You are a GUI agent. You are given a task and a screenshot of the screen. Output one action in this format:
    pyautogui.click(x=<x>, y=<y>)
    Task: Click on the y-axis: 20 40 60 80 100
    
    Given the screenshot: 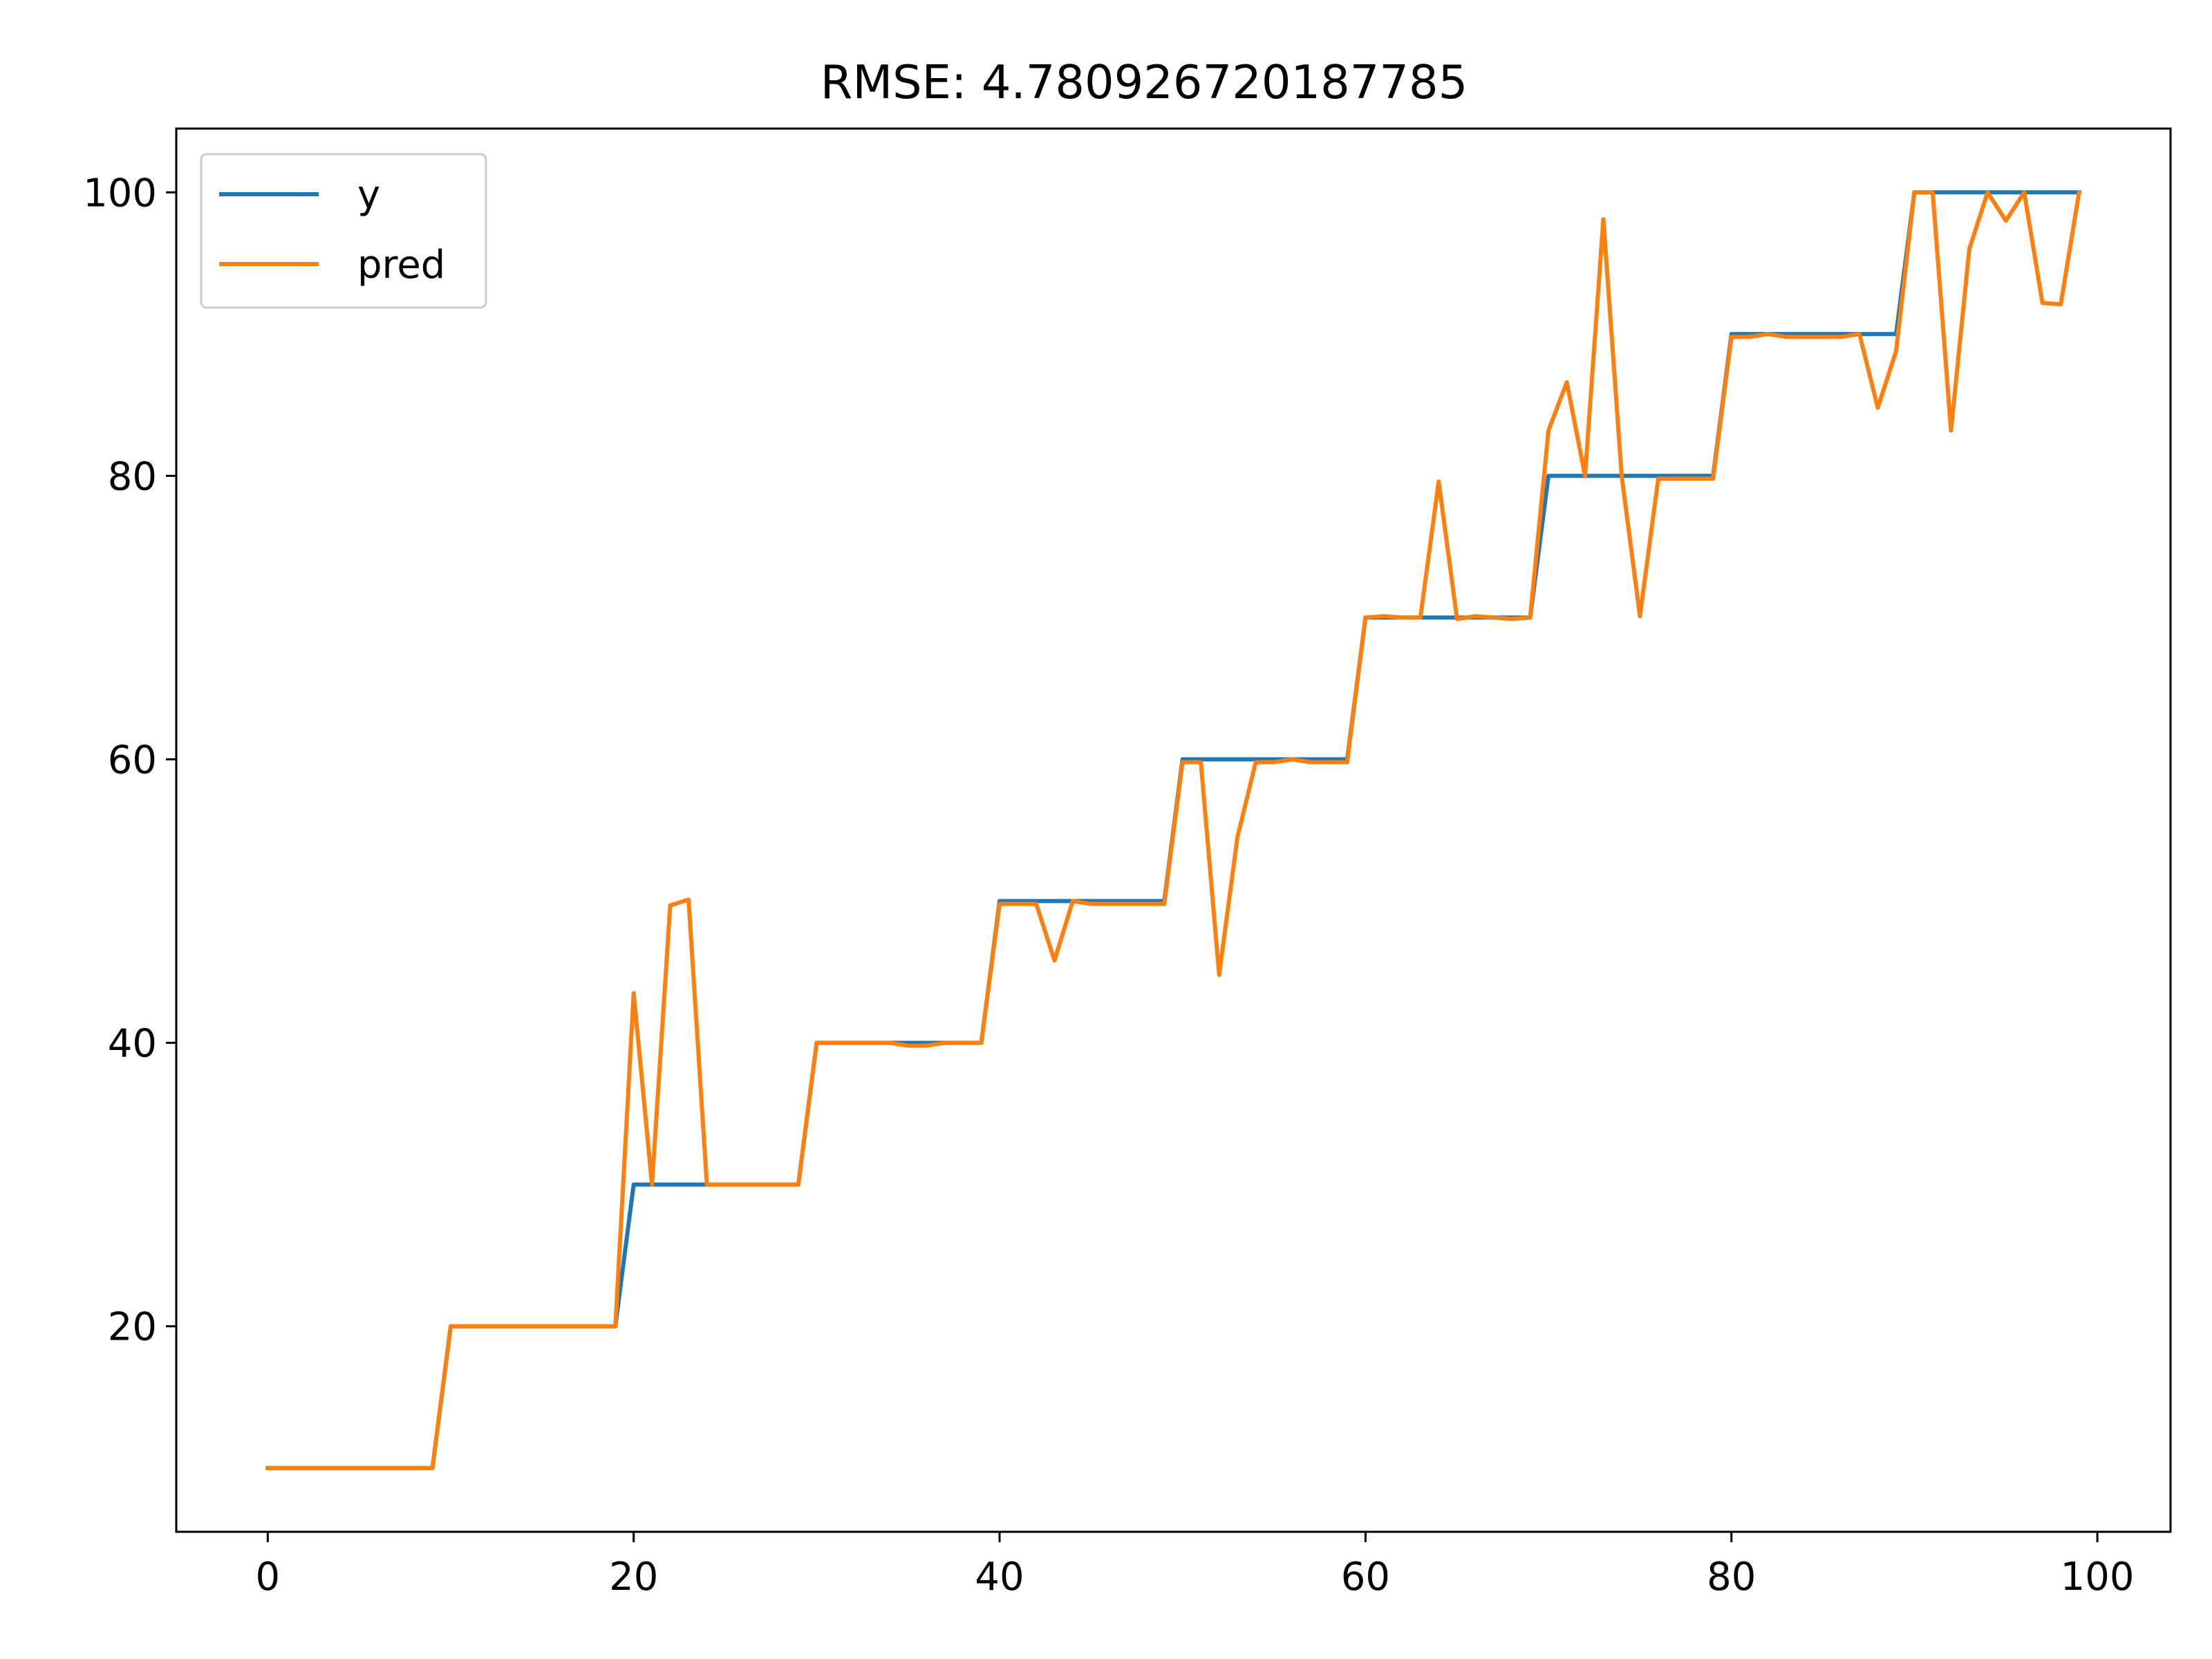 What is the action you would take?
    pyautogui.click(x=129, y=760)
    